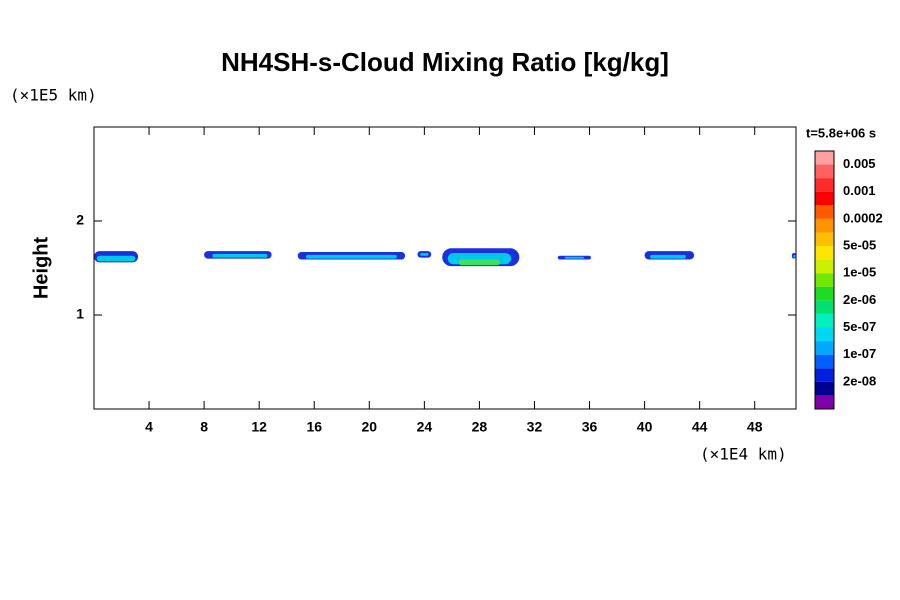  Describe the element at coordinates (700, 427) in the screenshot. I see `x-tick-label: 44` at that location.